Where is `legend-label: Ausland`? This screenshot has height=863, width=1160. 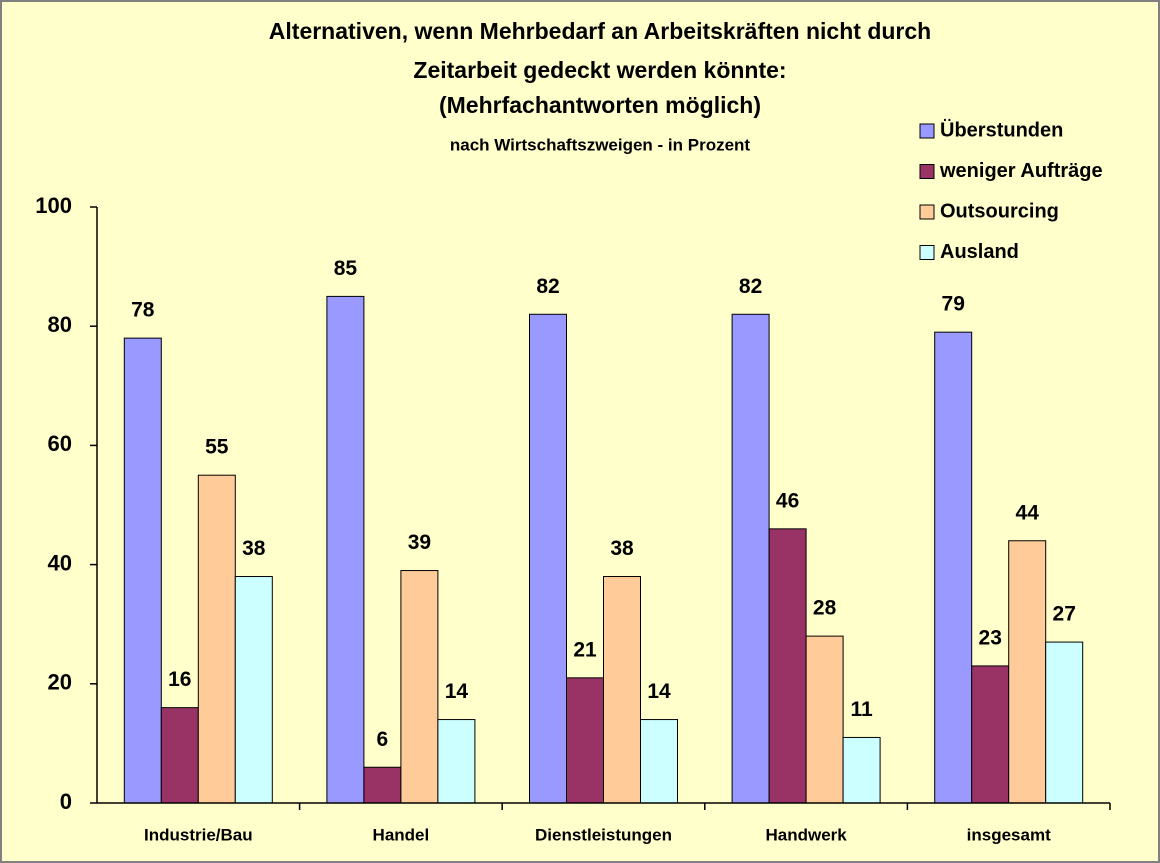 legend-label: Ausland is located at coordinates (979, 252).